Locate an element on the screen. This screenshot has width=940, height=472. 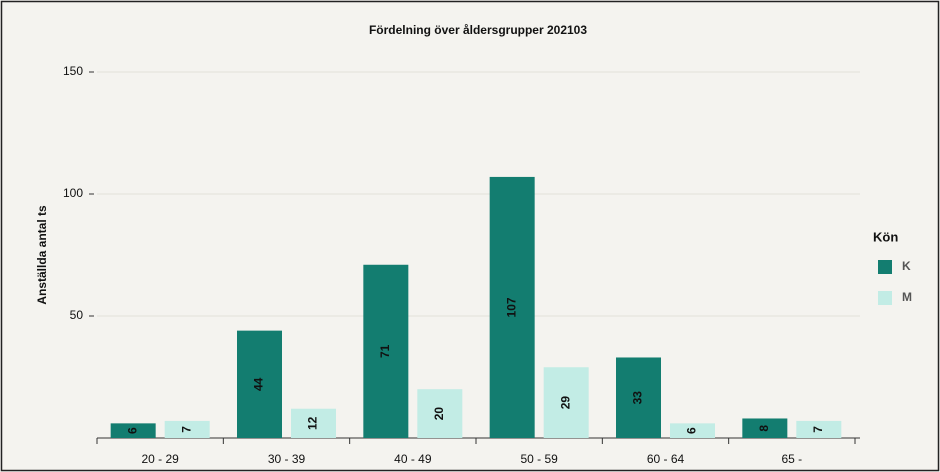
value-label: 33 is located at coordinates (638, 398).